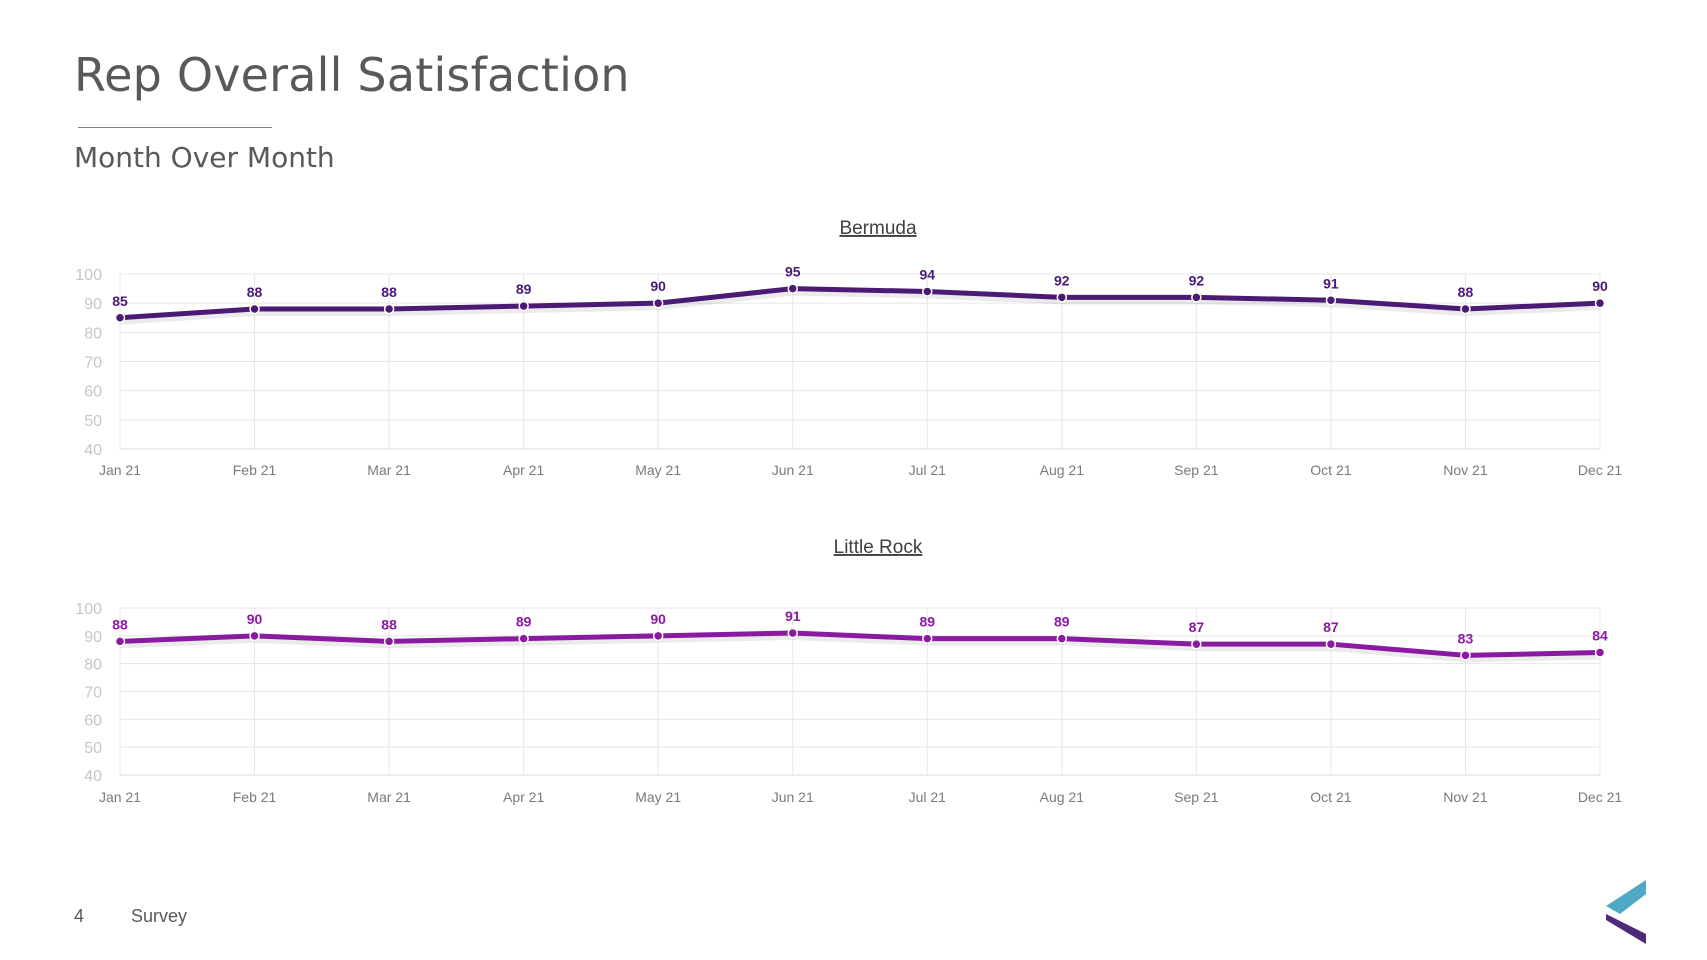 This screenshot has width=1707, height=960. Describe the element at coordinates (1600, 636) in the screenshot. I see `data-label: 84` at that location.